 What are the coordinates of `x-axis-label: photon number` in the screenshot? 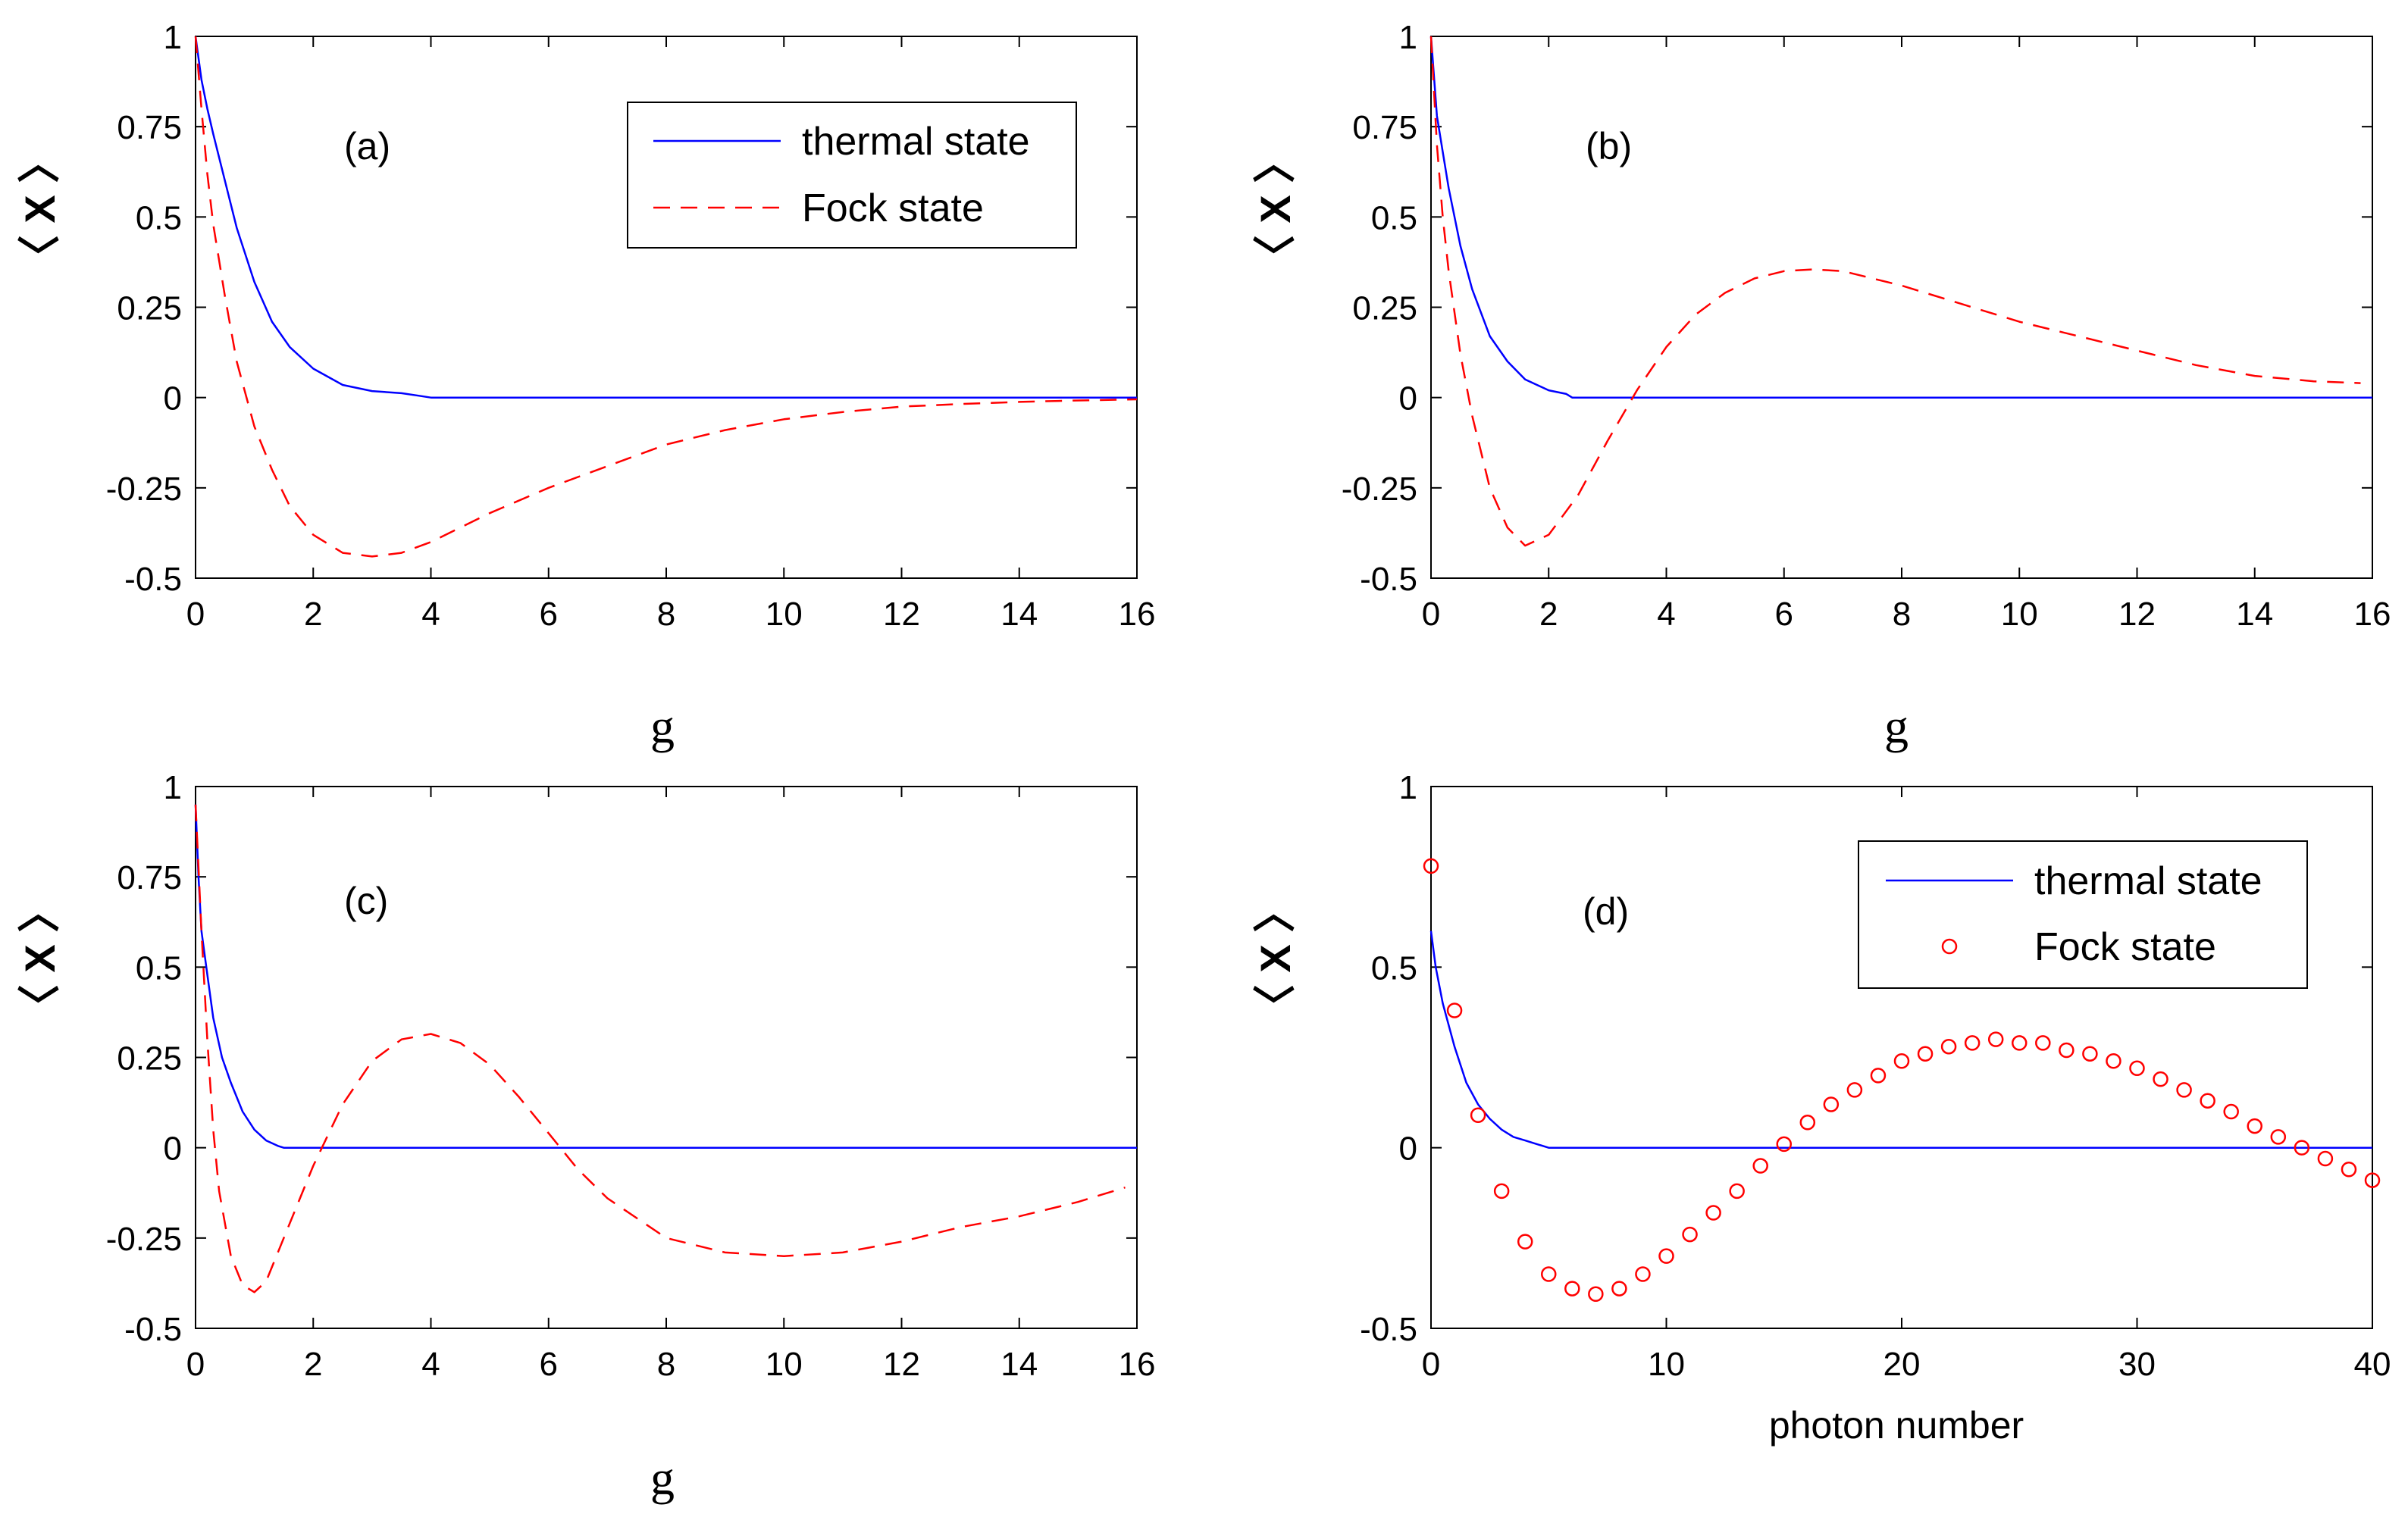 It's located at (1896, 1426).